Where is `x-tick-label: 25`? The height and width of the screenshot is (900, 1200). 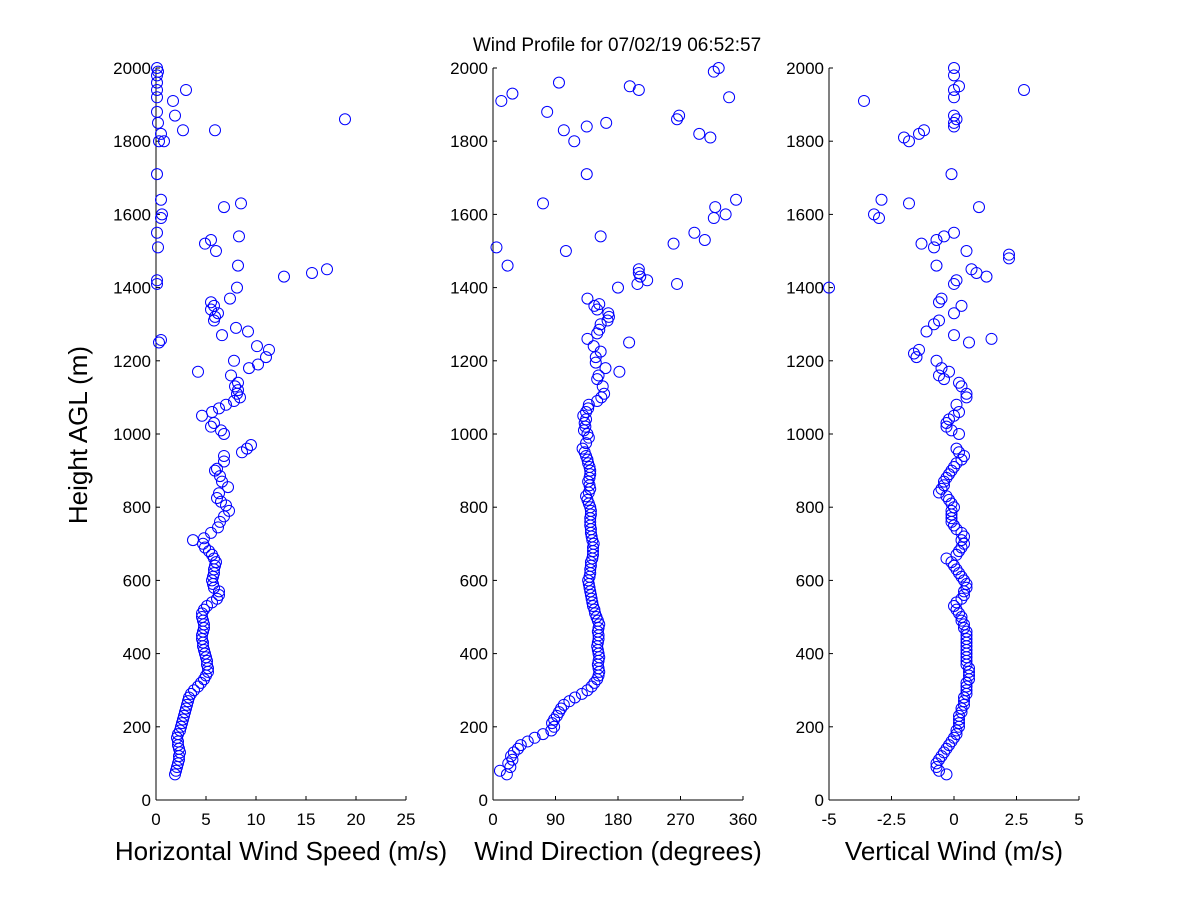
x-tick-label: 25 is located at coordinates (406, 819).